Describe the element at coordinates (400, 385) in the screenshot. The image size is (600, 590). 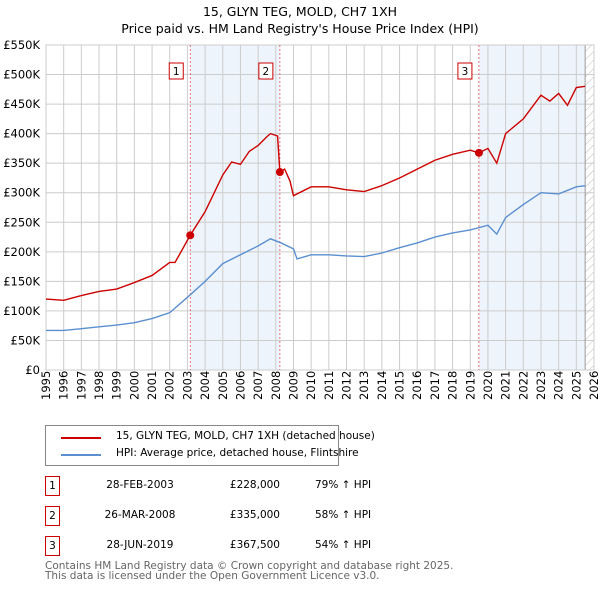
I see `x-tick-label: 2015` at that location.